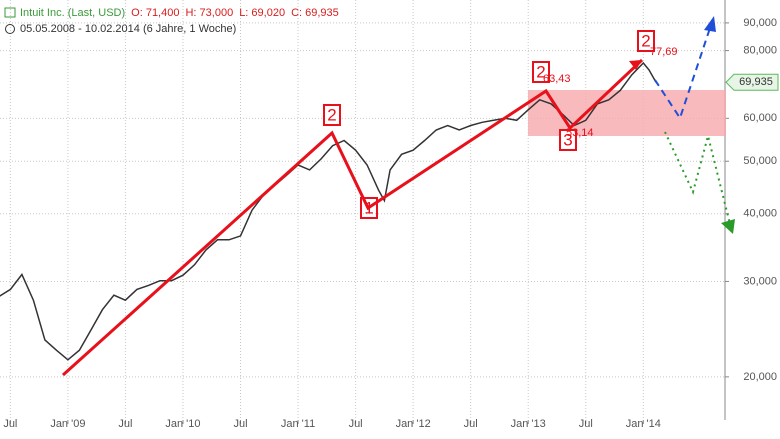 Image resolution: width=780 pixels, height=439 pixels. Describe the element at coordinates (760, 51) in the screenshot. I see `y-tick-label: 80,000` at that location.